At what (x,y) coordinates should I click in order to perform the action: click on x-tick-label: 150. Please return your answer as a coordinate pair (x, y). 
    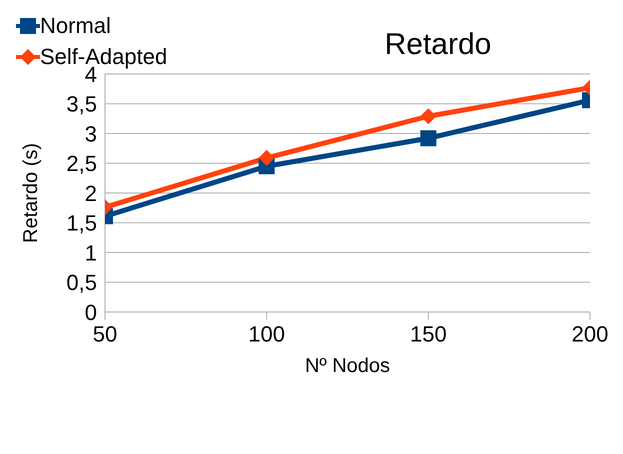
    Looking at the image, I should click on (428, 334).